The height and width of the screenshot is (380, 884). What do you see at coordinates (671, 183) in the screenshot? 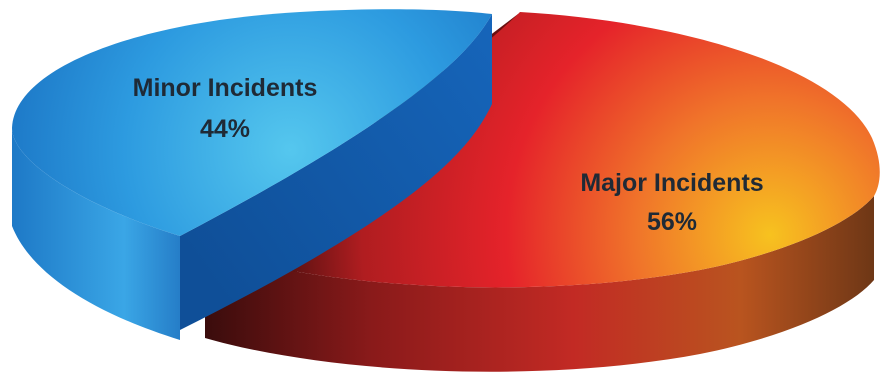
I see `slice-label-major: Major Incidents` at bounding box center [671, 183].